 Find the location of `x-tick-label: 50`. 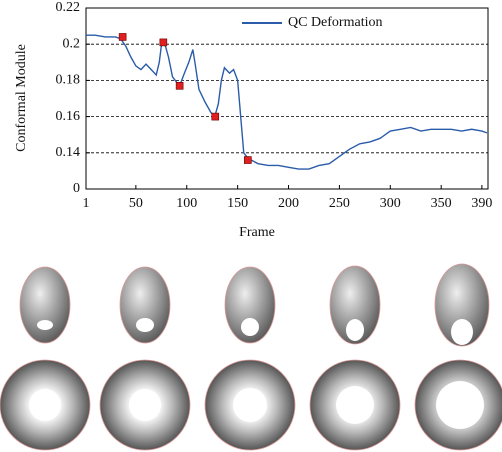

x-tick-label: 50 is located at coordinates (136, 203).